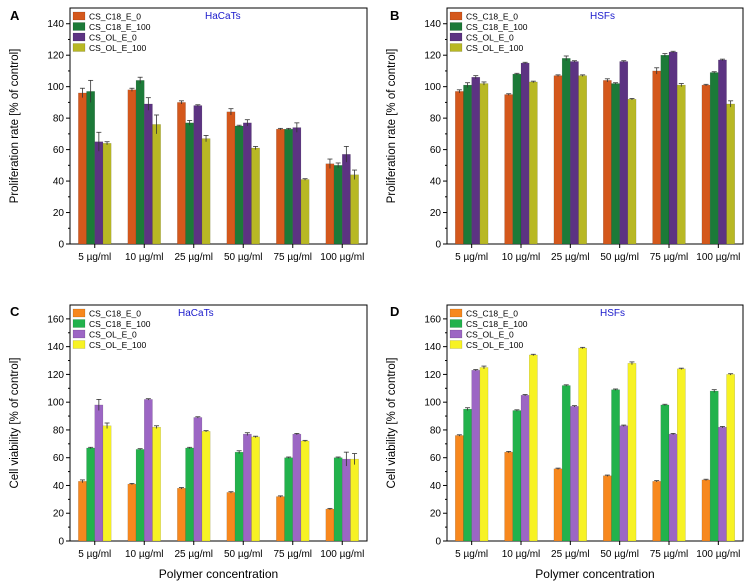  What do you see at coordinates (436, 182) in the screenshot?
I see `y-tick-label: 40` at bounding box center [436, 182].